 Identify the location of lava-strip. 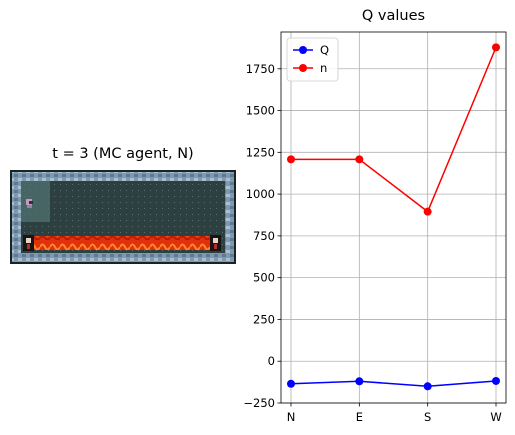
(122, 243).